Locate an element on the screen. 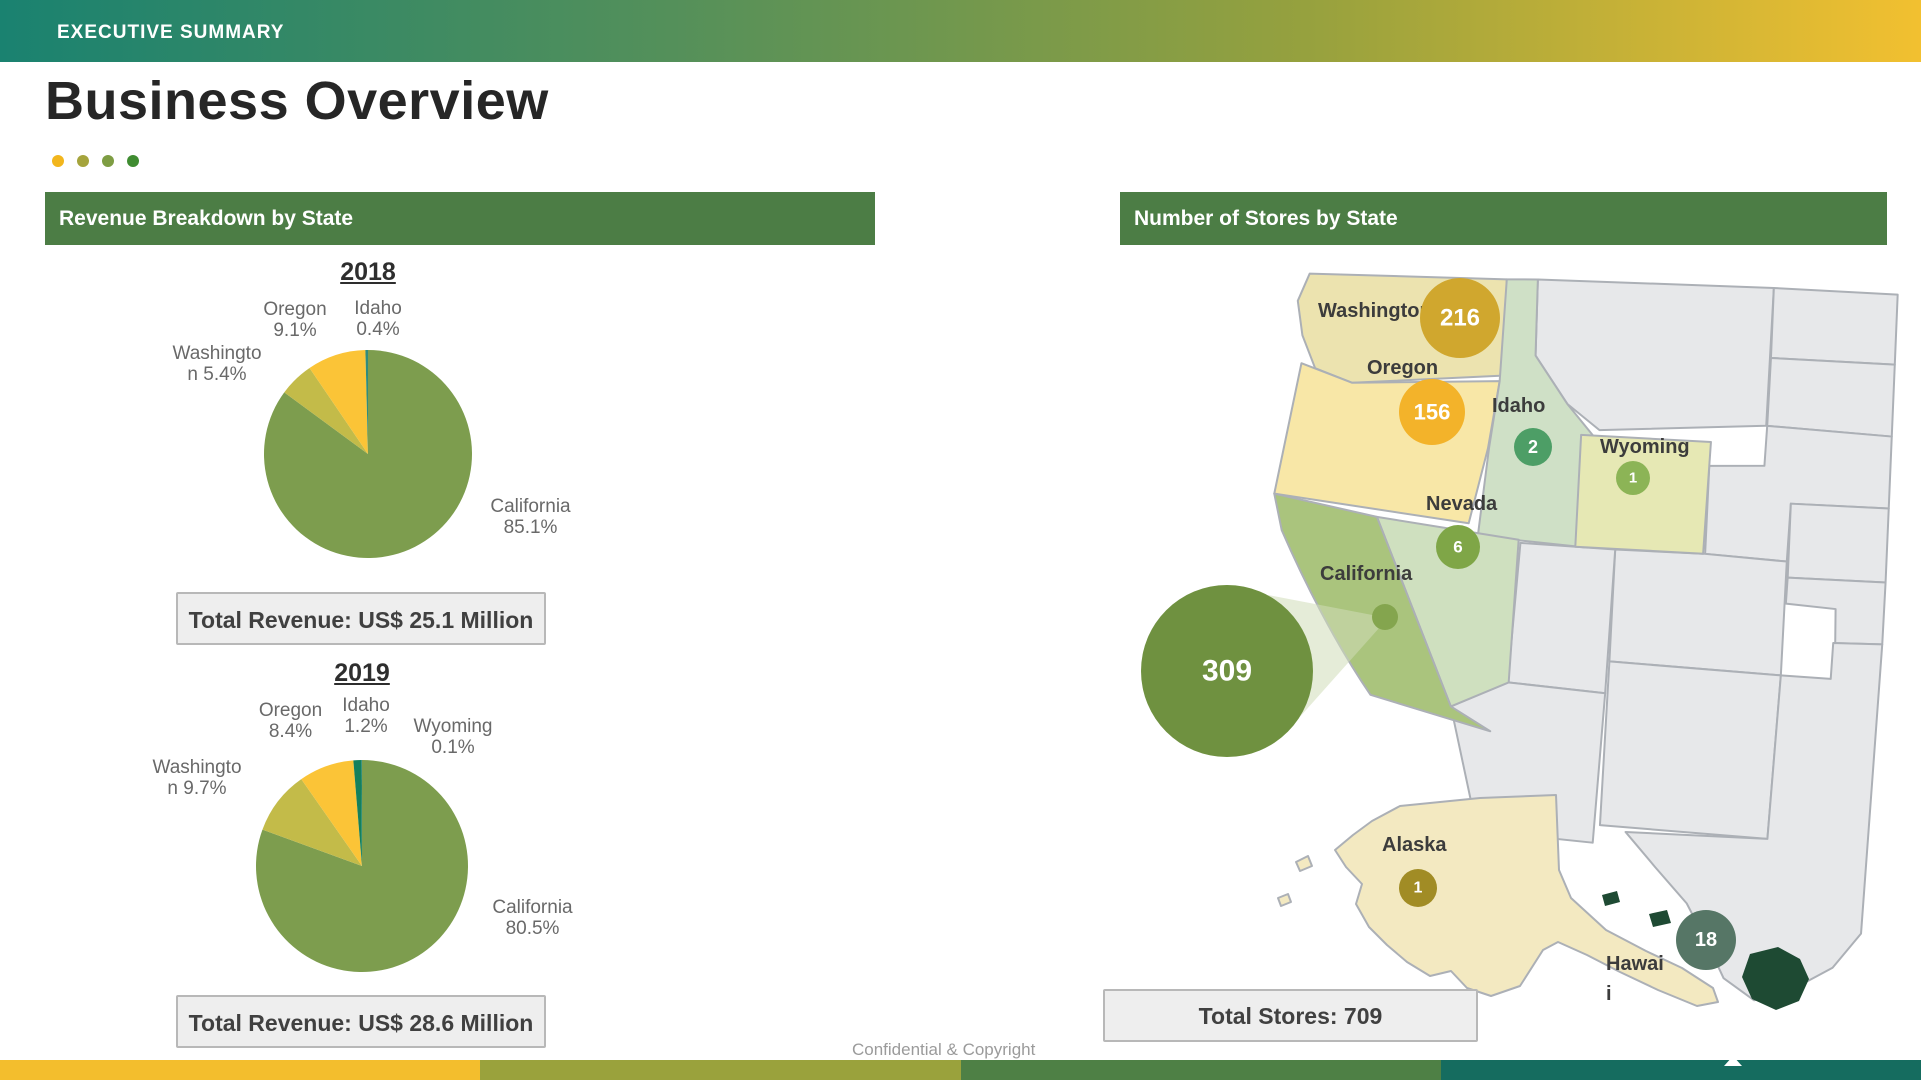 The width and height of the screenshot is (1921, 1080). bubble-alaska is located at coordinates (1418, 888).